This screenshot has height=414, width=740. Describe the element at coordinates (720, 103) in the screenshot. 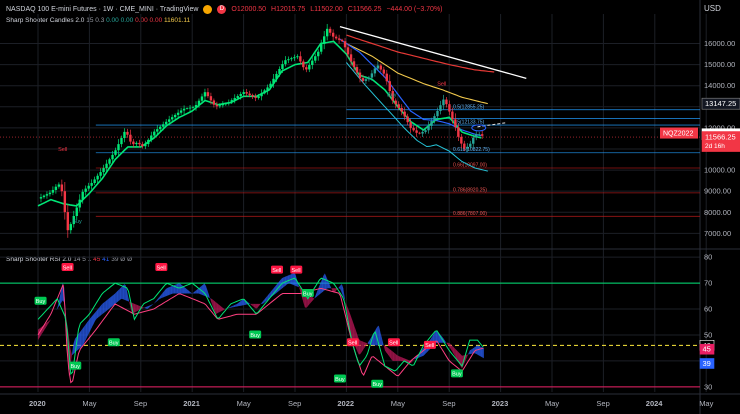

I see `price-label-box` at that location.